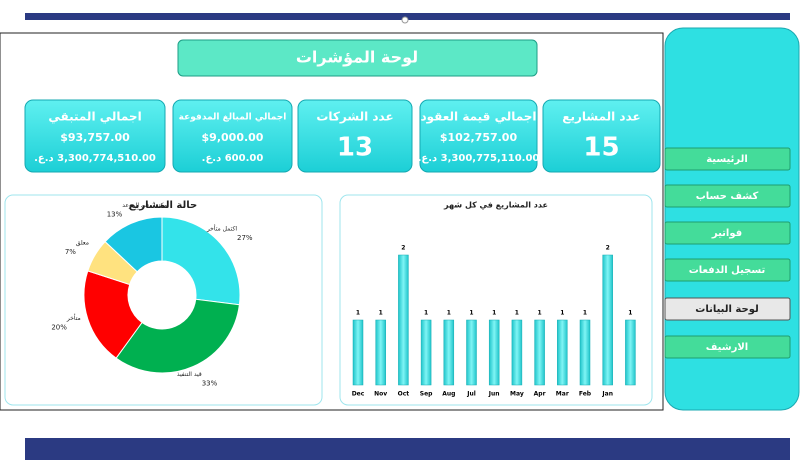 The width and height of the screenshot is (800, 464). What do you see at coordinates (94, 117) in the screenshot?
I see `kpi-label: اجمالي المتبقي` at bounding box center [94, 117].